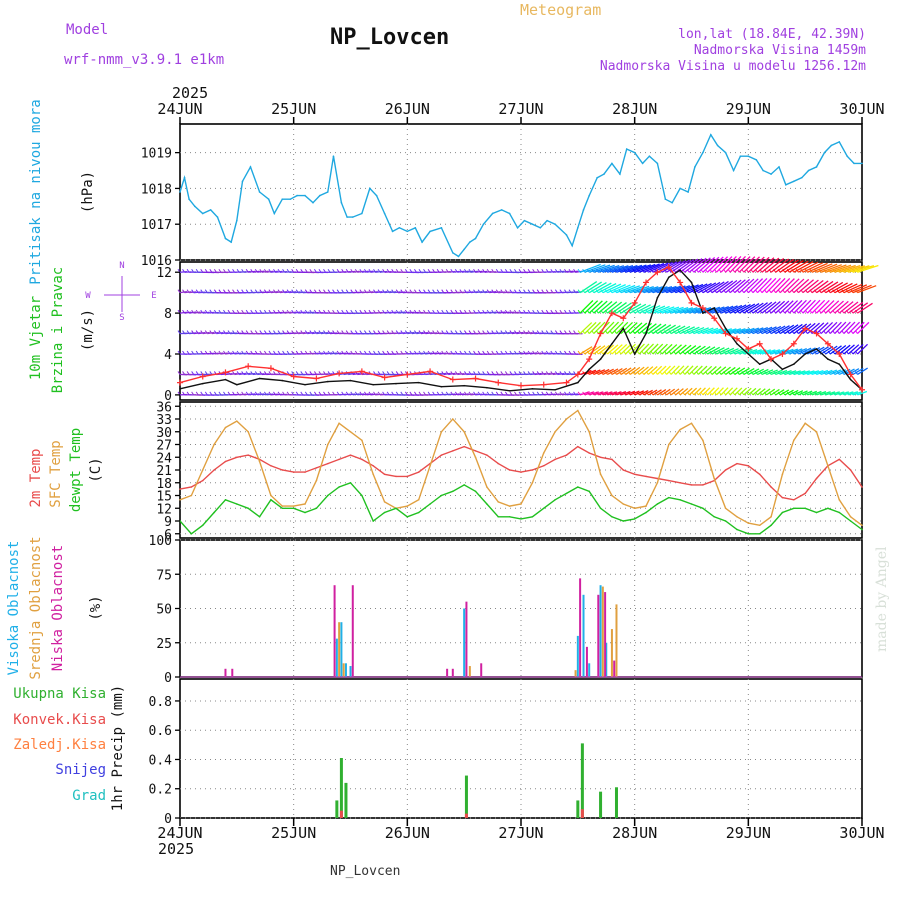 The image size is (900, 900). What do you see at coordinates (232, 672) in the screenshot?
I see `low_cloud-bar` at bounding box center [232, 672].